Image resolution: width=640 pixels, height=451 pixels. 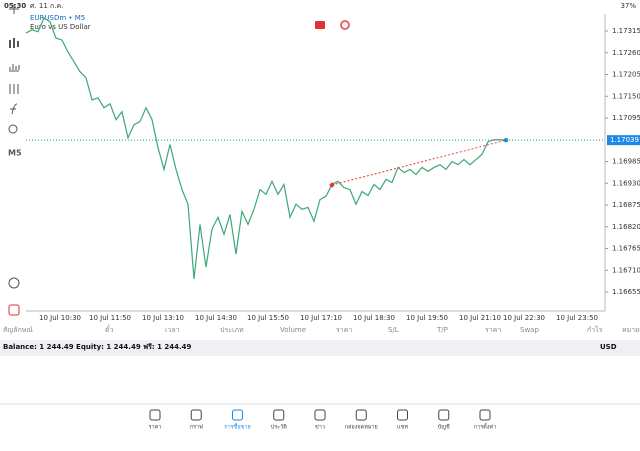 What do you see at coordinates (345, 25) in the screenshot?
I see `toggle-icon` at bounding box center [345, 25].